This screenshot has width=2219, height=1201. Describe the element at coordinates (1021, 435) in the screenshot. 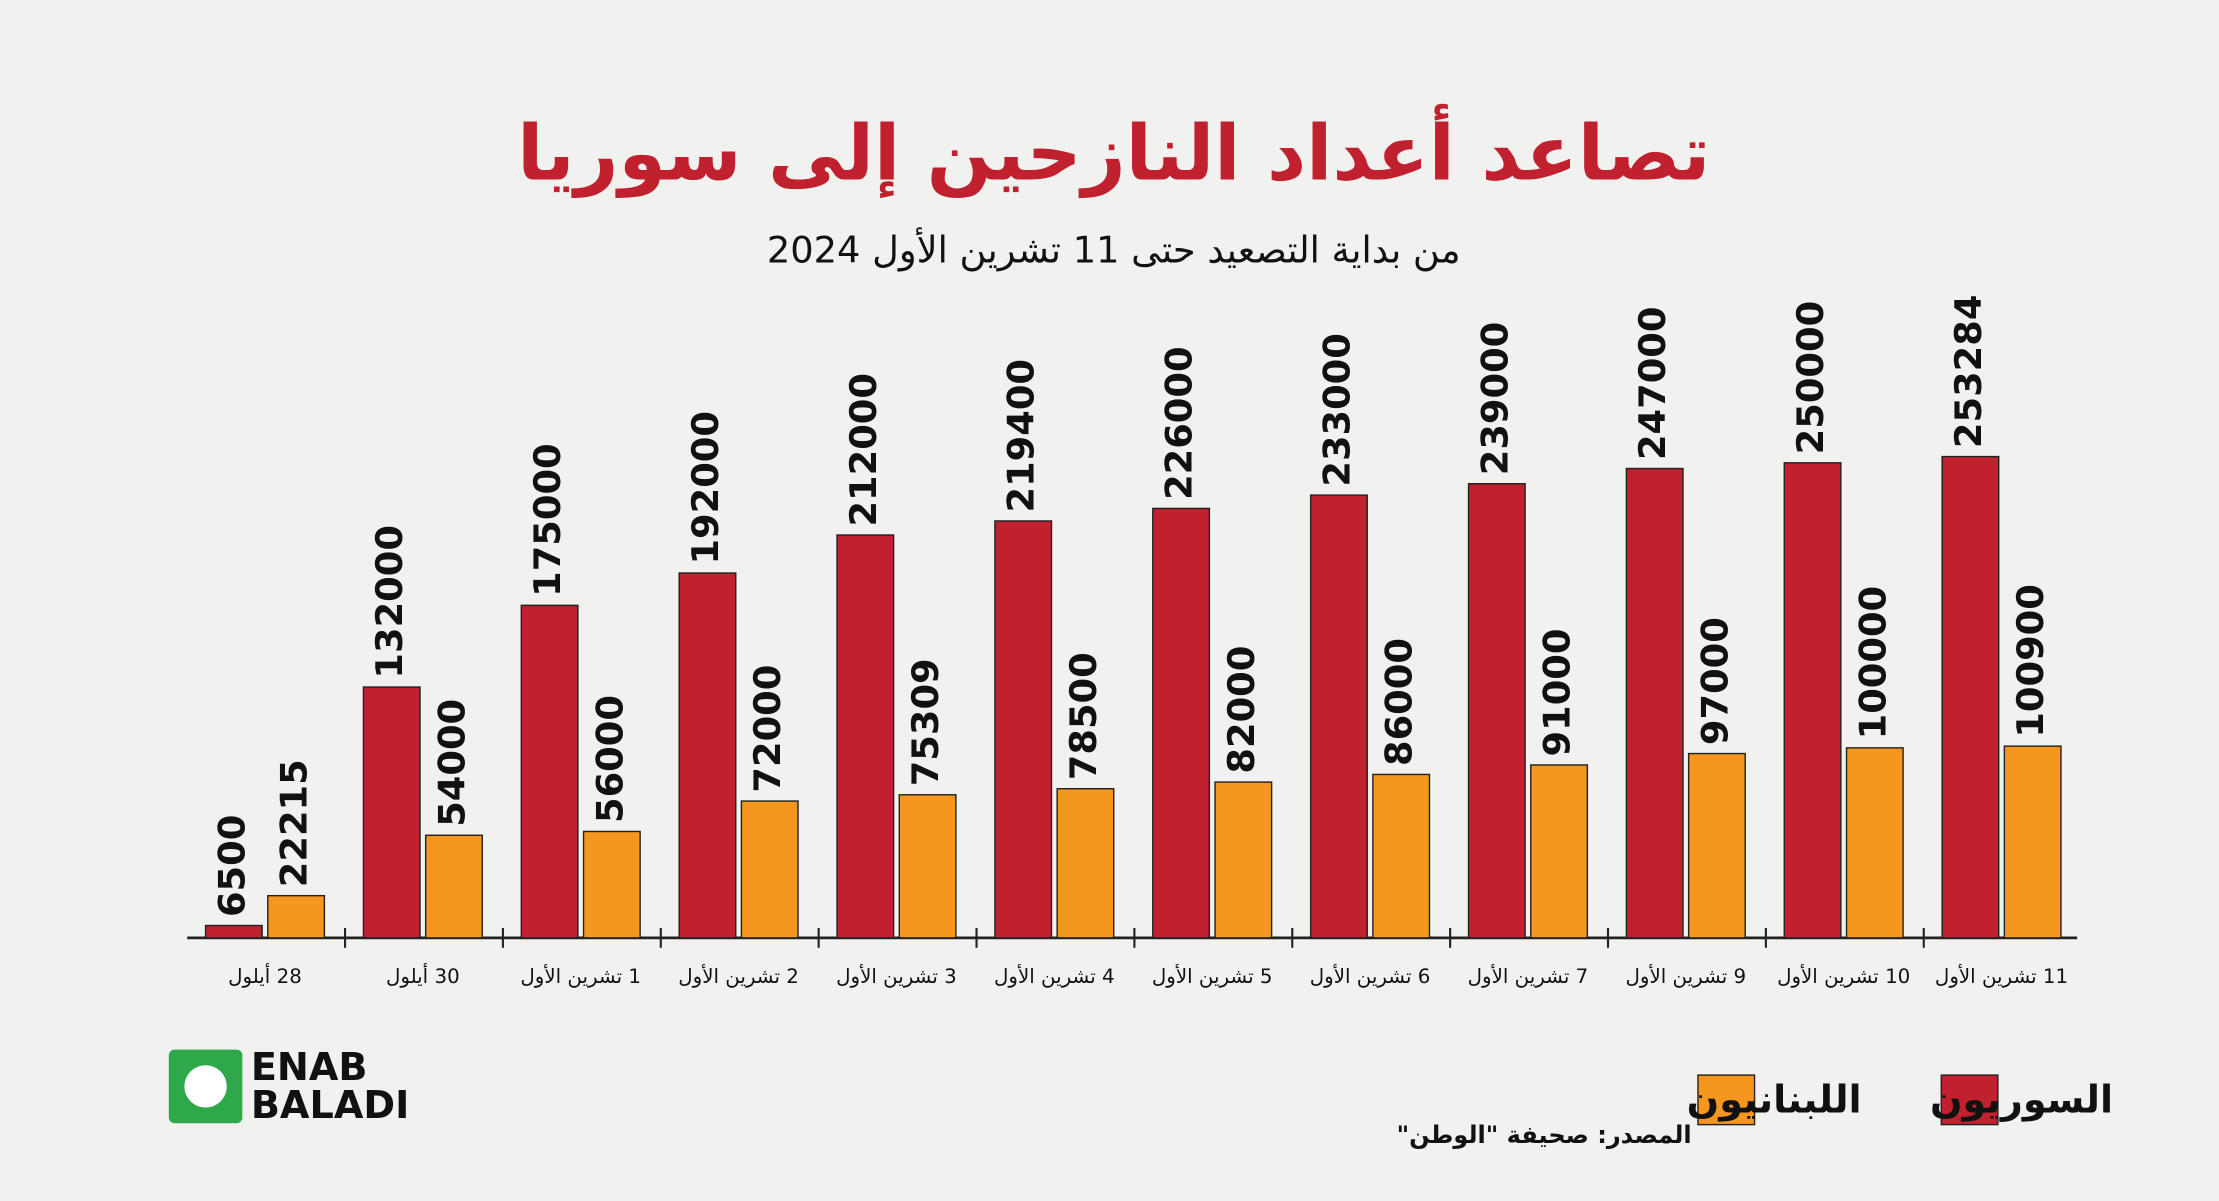

I see `data-label: 219400` at that location.